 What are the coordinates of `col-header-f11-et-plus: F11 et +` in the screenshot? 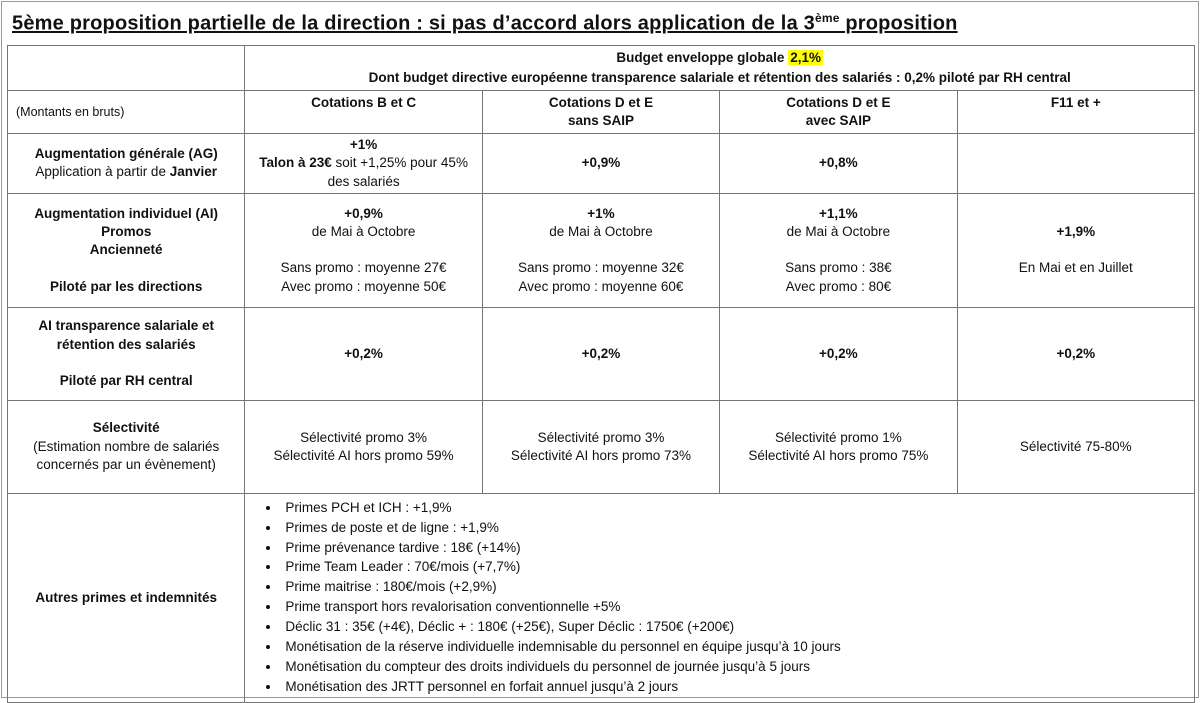 It's located at (1076, 112).